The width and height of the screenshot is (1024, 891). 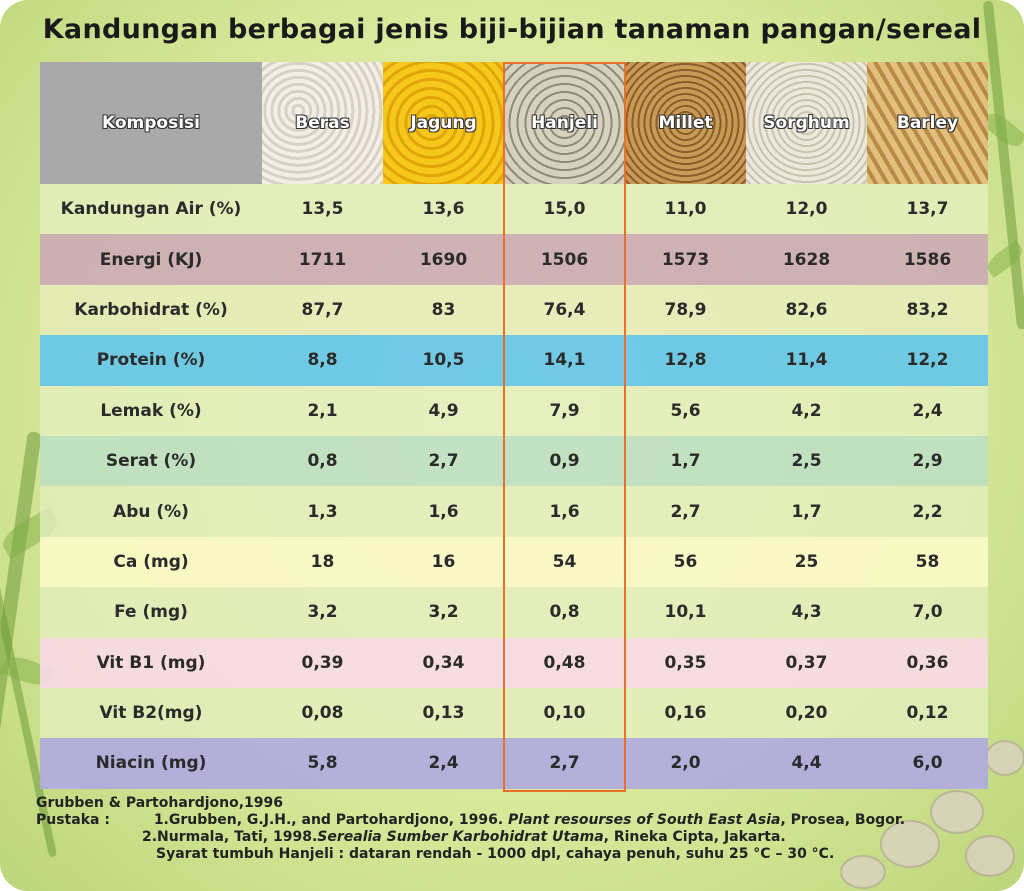 I want to click on cell-value: 0,08, so click(x=322, y=713).